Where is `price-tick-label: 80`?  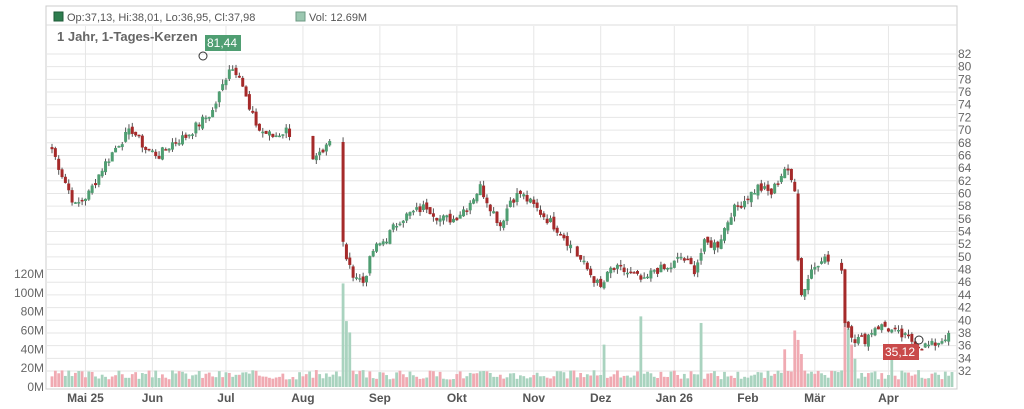
price-tick-label: 80 is located at coordinates (965, 67).